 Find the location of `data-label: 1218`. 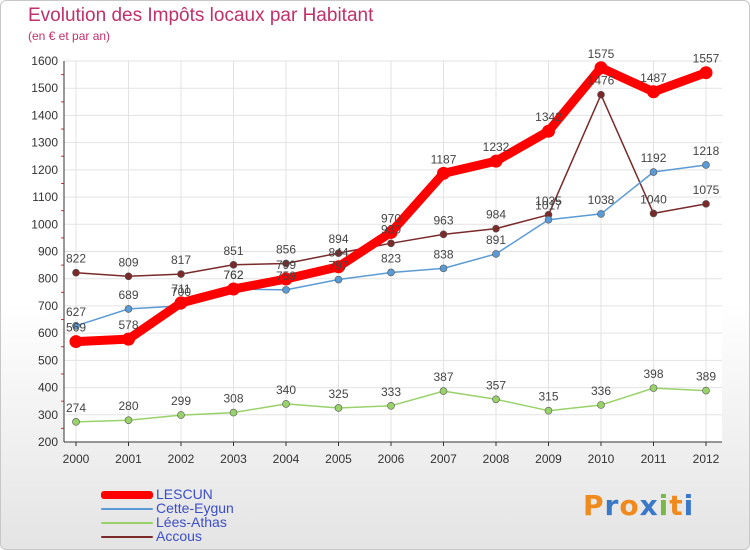

data-label: 1218 is located at coordinates (706, 151).